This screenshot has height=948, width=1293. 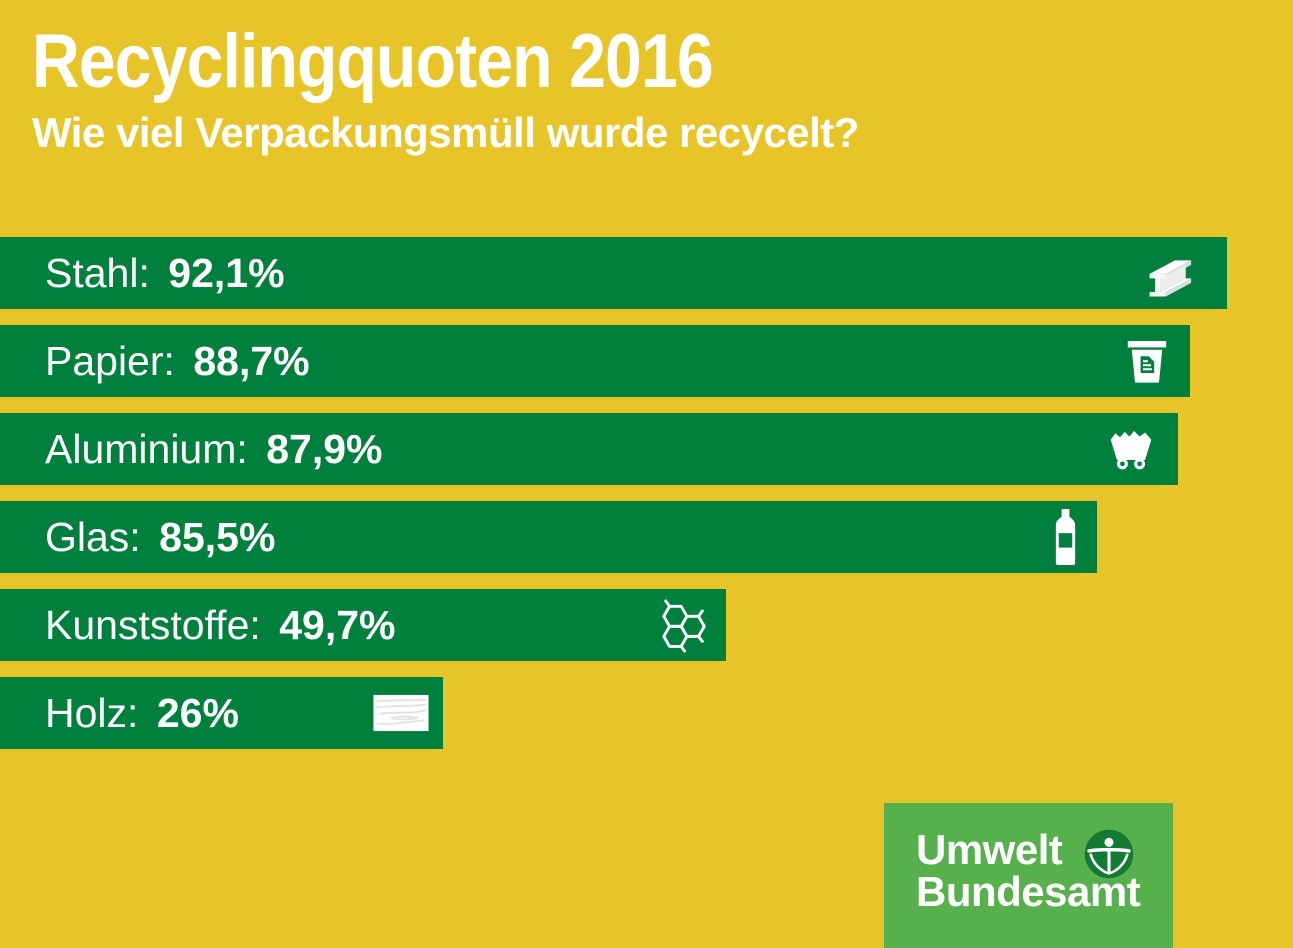 I want to click on bar-value: 87,9%, so click(x=324, y=449).